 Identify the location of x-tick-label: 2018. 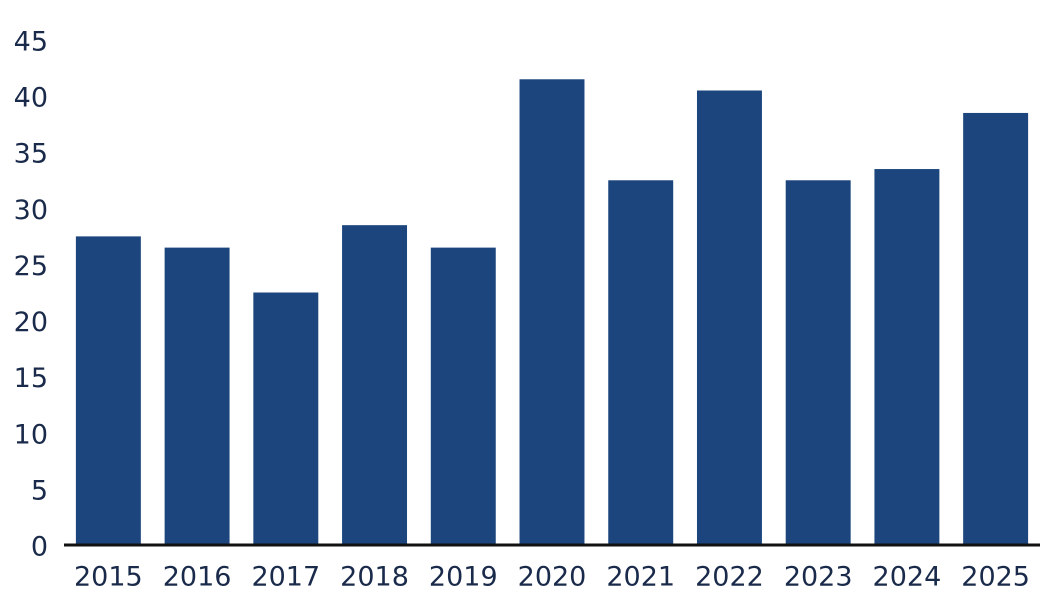
(374, 577).